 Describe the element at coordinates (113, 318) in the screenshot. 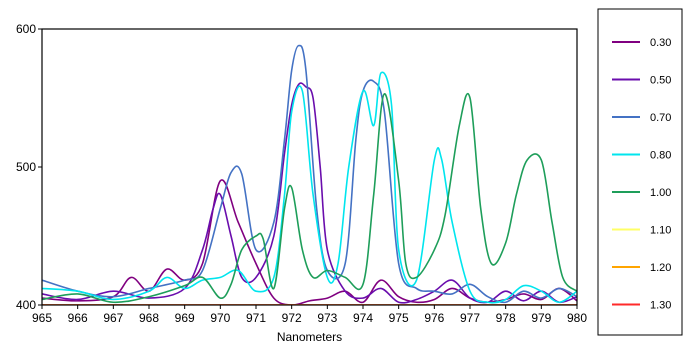

I see `x-tick-label: 967` at that location.